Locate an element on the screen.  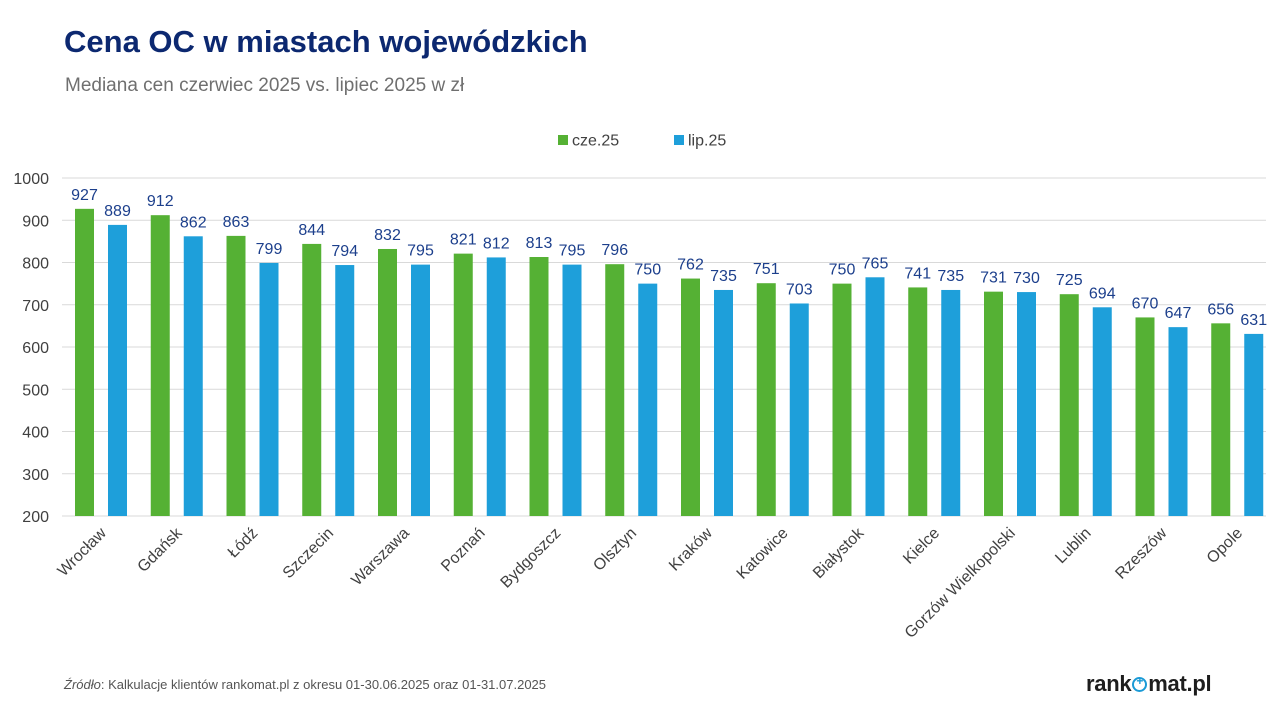
x-tick-label: Kraków is located at coordinates (691, 549).